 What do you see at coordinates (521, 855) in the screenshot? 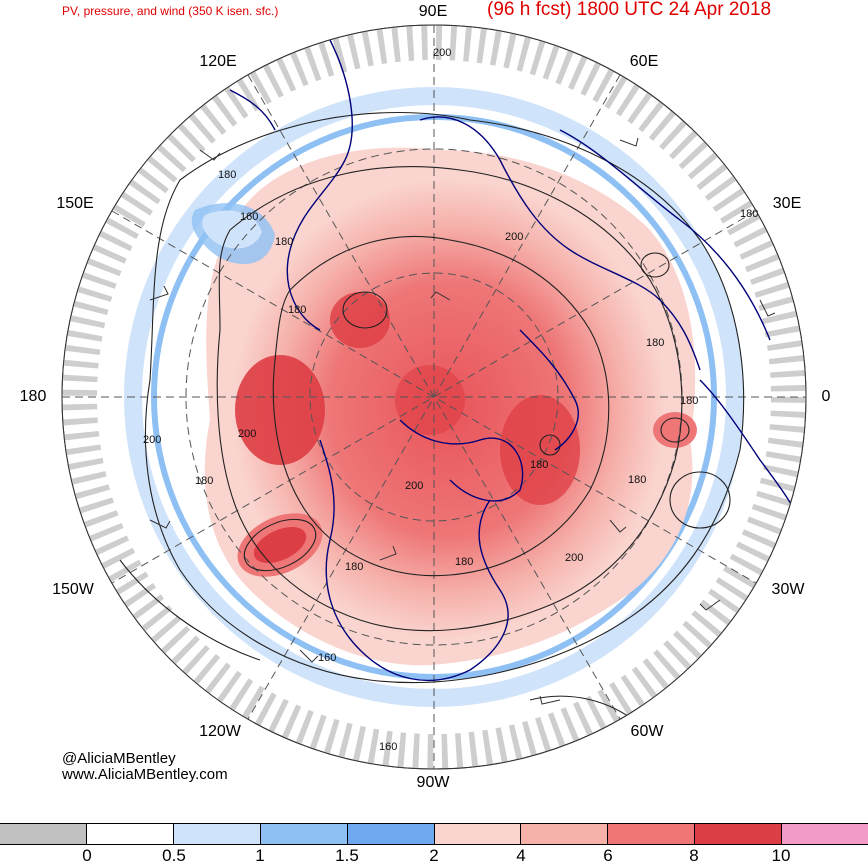
I see `colorbar-tick-label: 4` at bounding box center [521, 855].